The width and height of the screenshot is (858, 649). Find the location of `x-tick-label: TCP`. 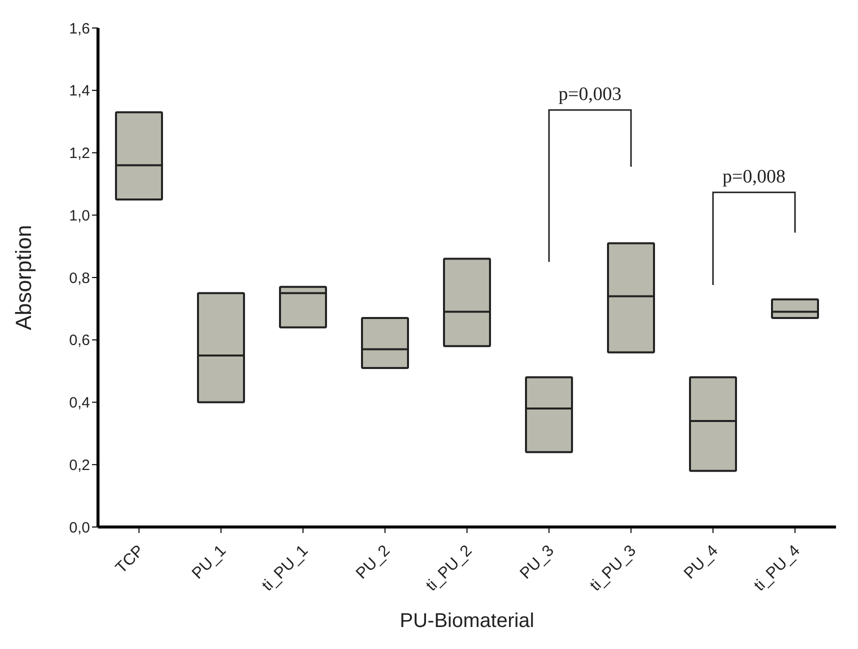

x-tick-label: TCP is located at coordinates (130, 559).